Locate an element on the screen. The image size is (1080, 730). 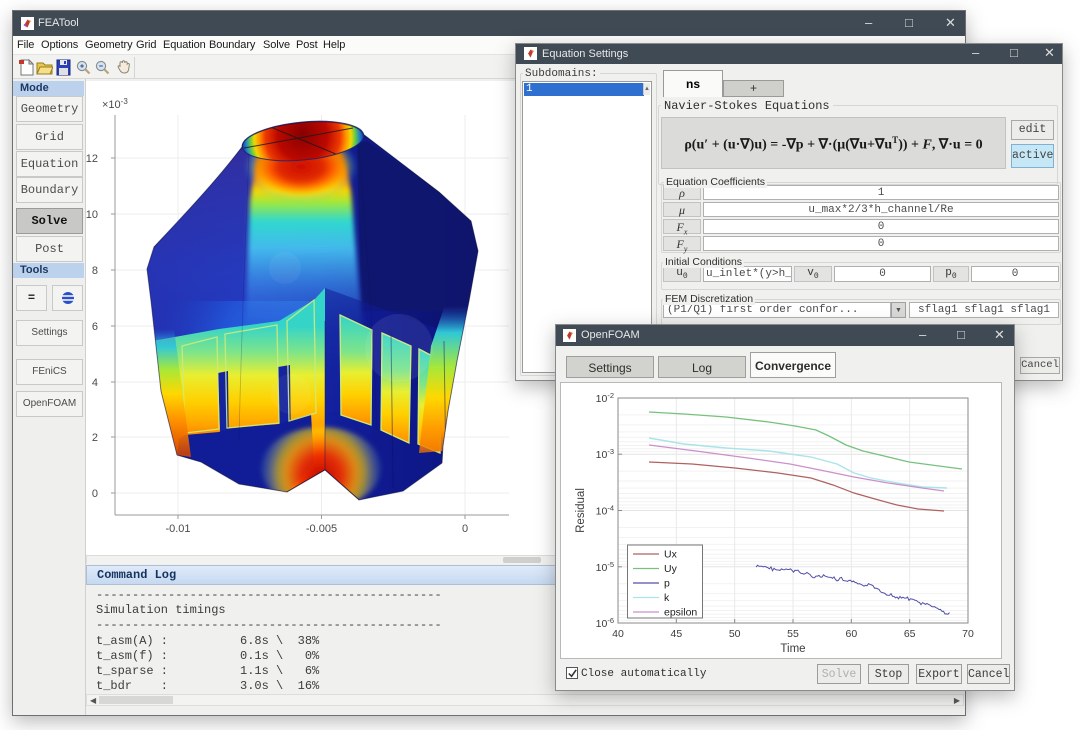
svg-text: p is located at coordinates (667, 584).